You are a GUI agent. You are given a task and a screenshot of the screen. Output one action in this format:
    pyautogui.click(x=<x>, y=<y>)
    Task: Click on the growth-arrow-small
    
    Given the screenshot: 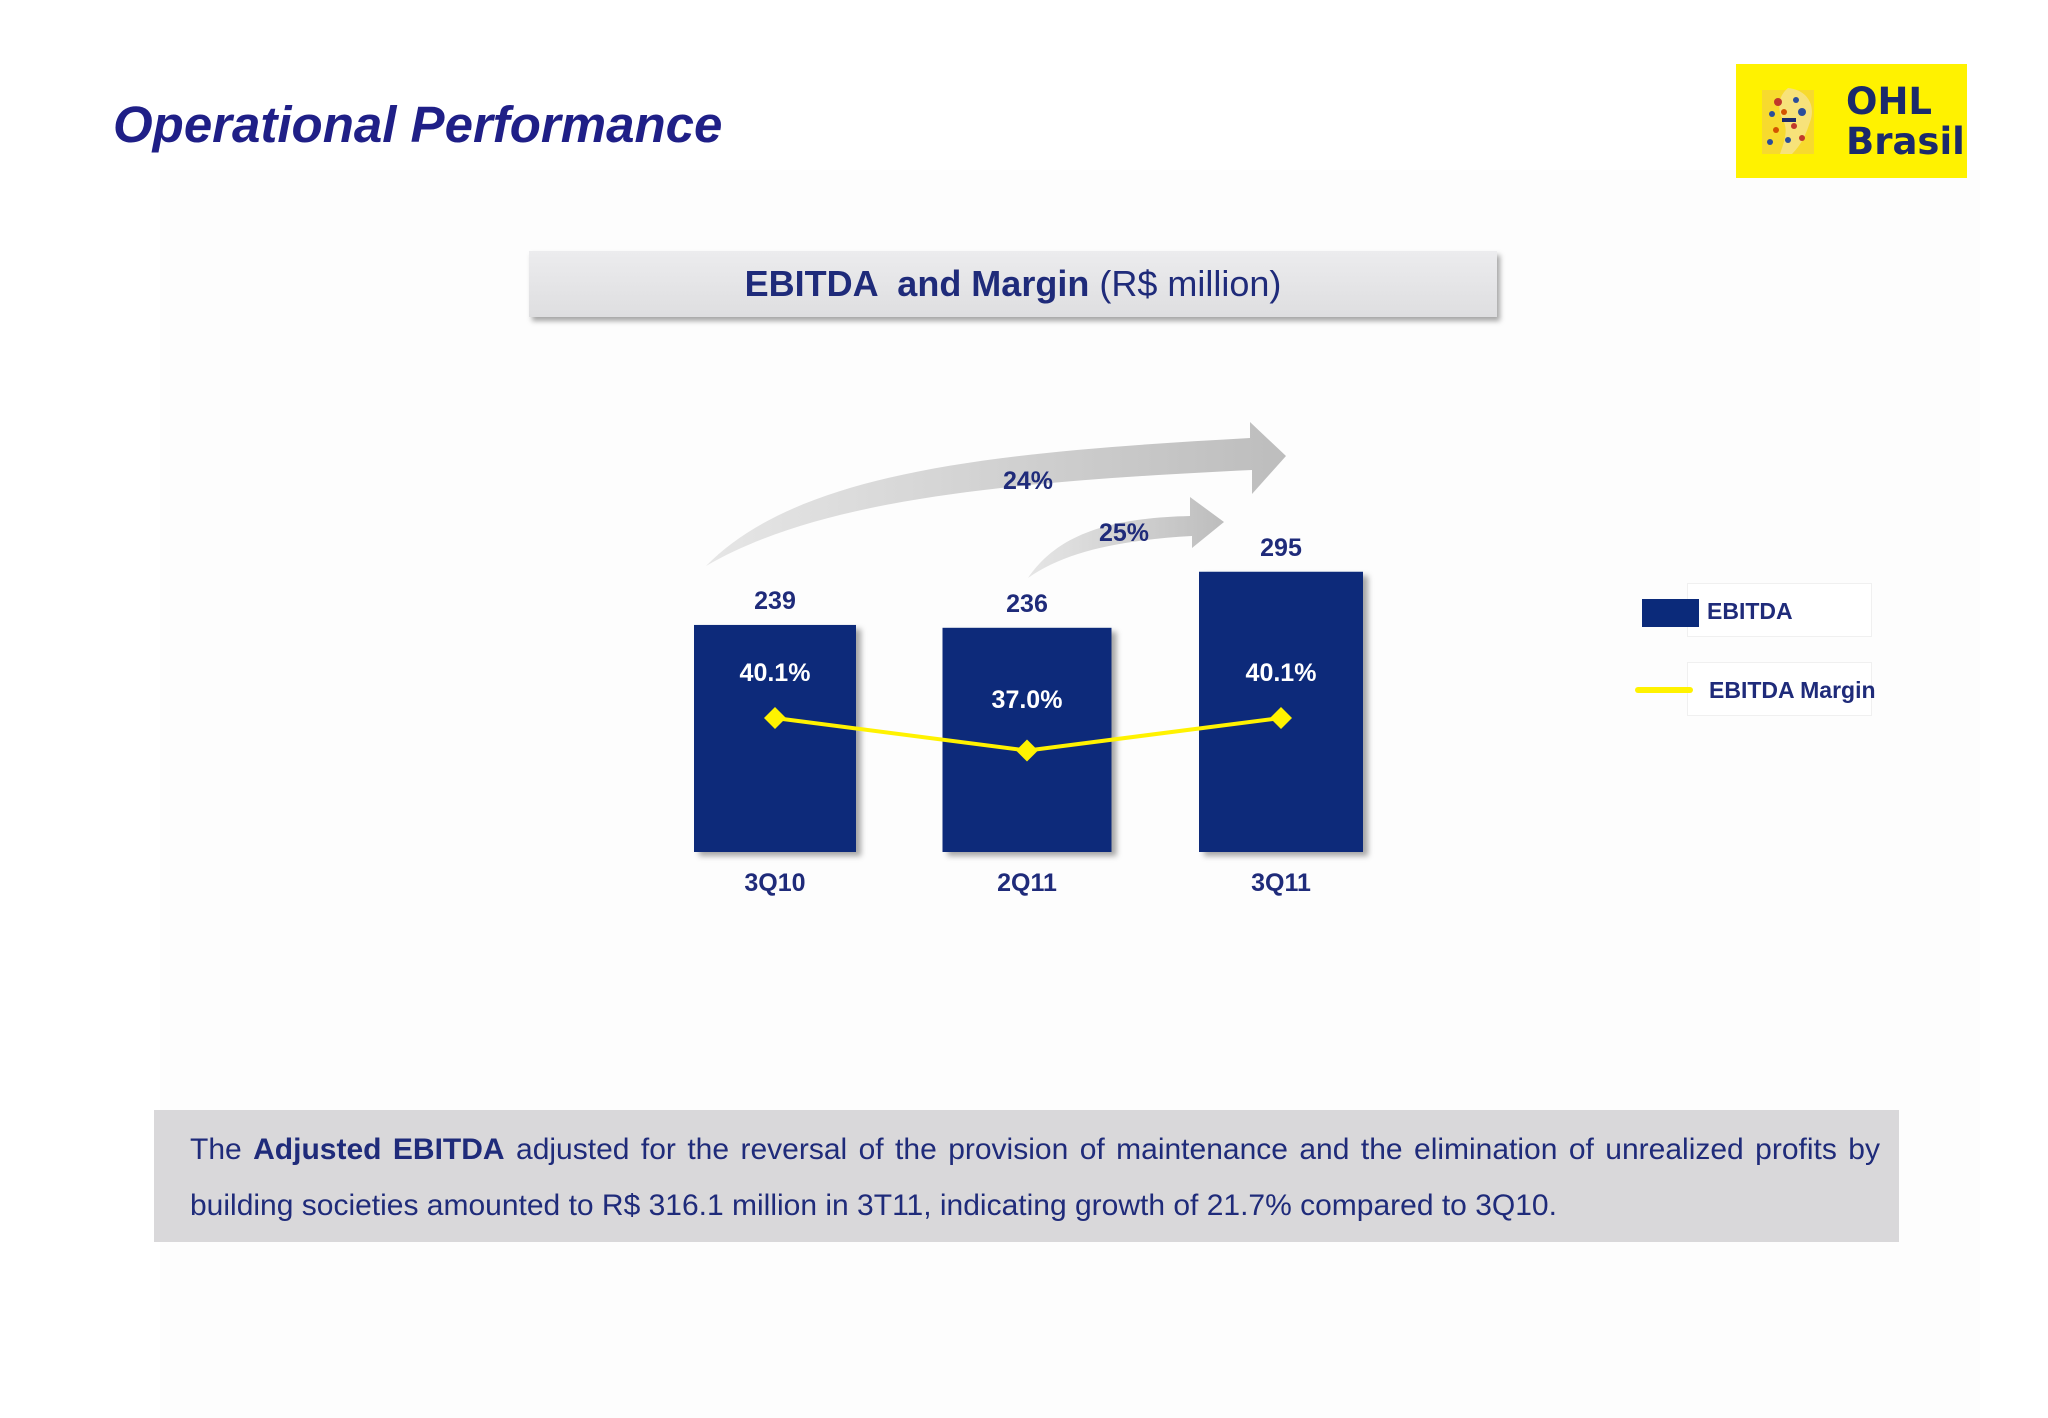 What is the action you would take?
    pyautogui.click(x=1126, y=537)
    